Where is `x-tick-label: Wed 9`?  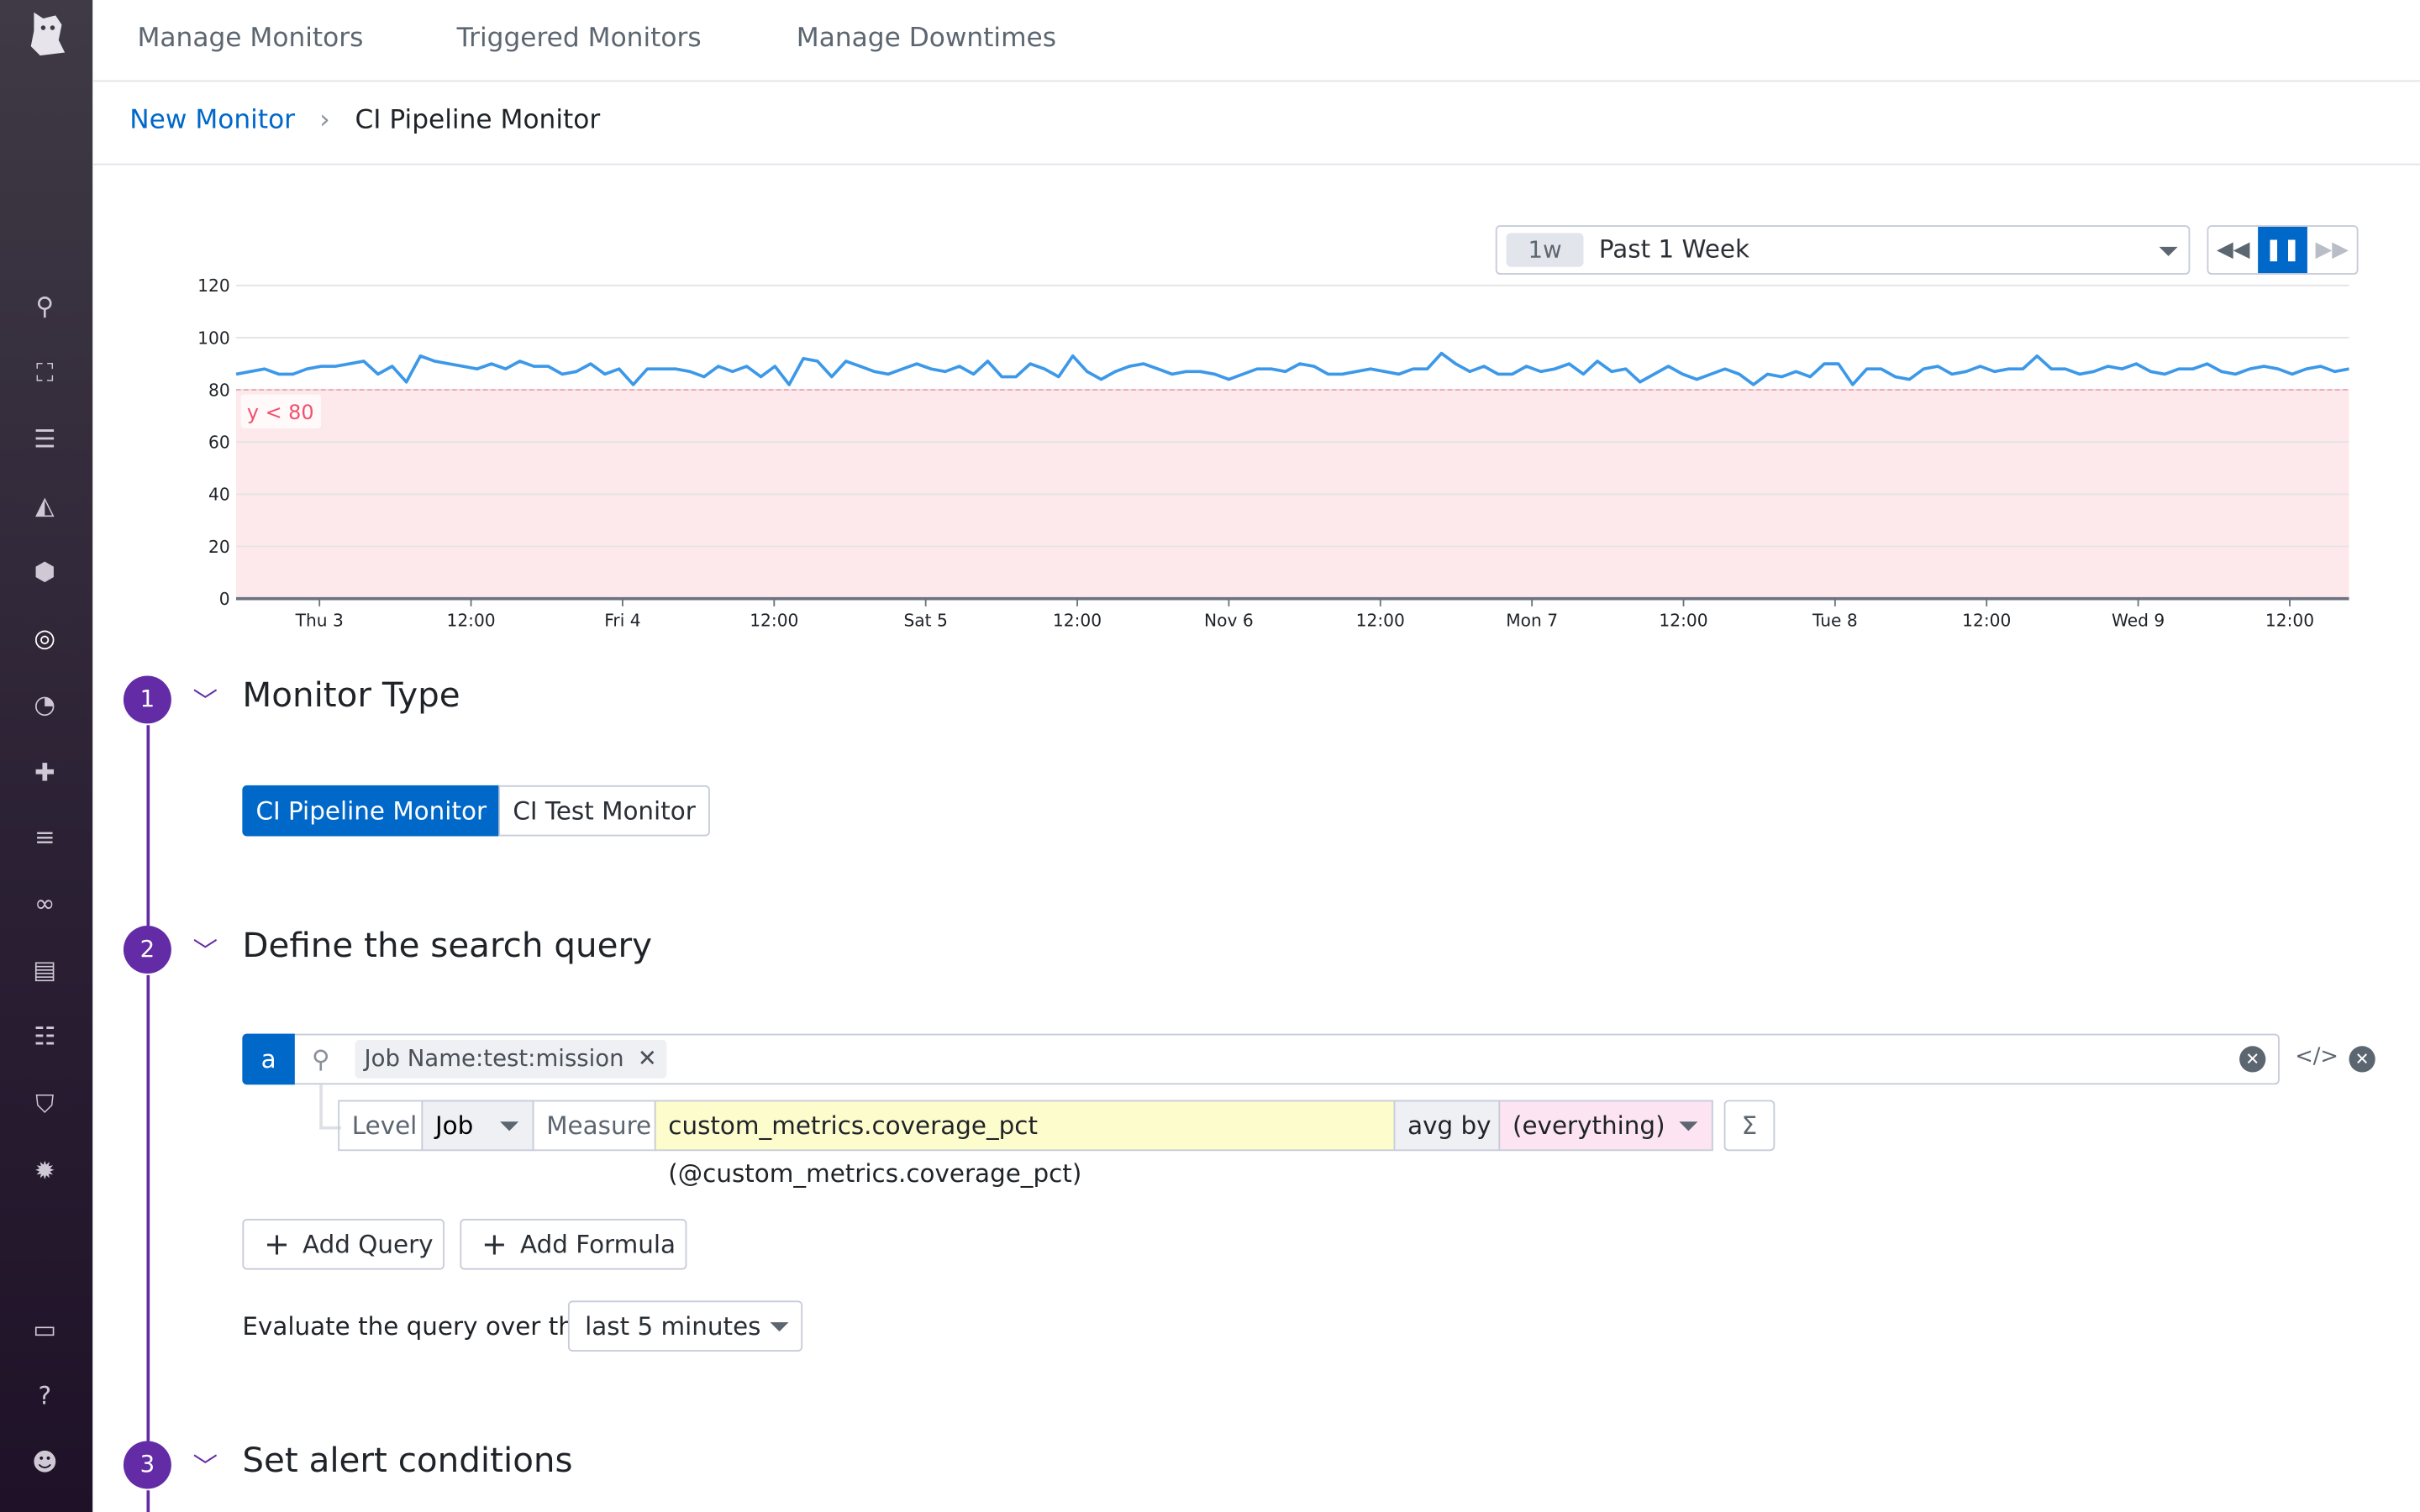
x-tick-label: Wed 9 is located at coordinates (2139, 621).